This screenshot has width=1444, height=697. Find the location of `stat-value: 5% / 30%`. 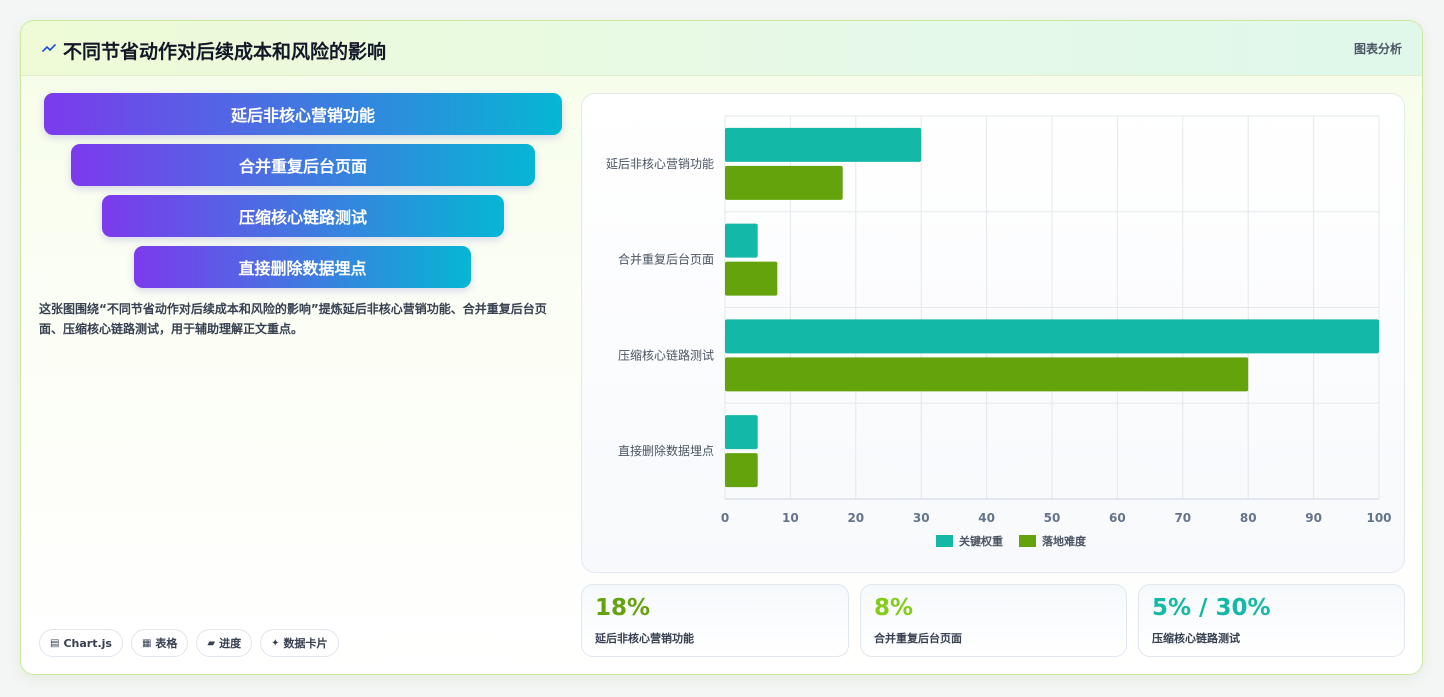

stat-value: 5% / 30% is located at coordinates (1211, 608).